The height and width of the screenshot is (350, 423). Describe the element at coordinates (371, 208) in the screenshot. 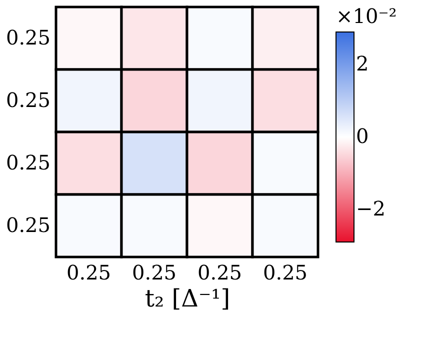

I see `color-bar-label: −2` at that location.